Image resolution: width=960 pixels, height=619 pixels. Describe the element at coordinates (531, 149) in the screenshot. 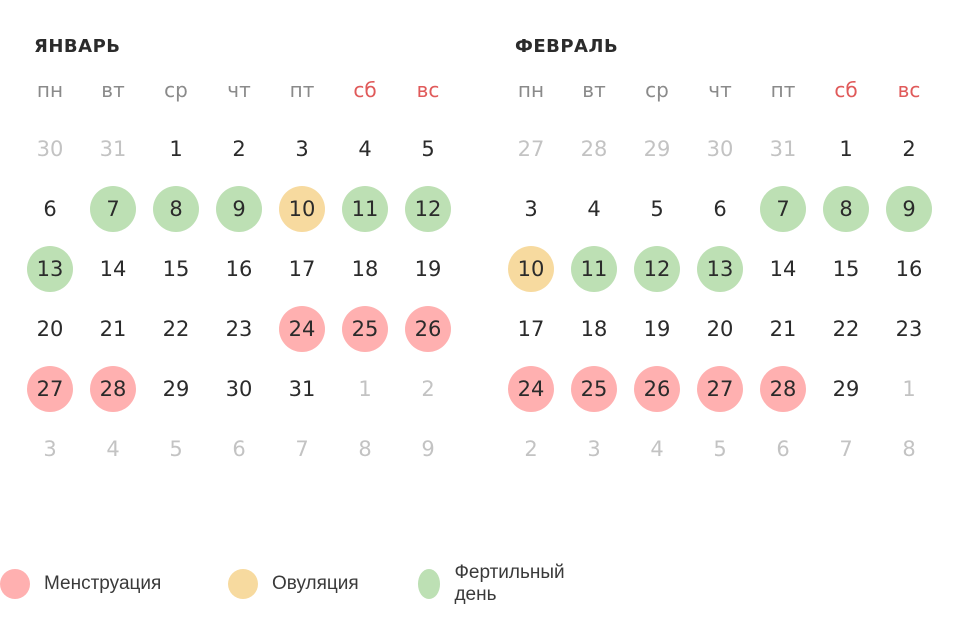

I see `day-cell: 27` at that location.